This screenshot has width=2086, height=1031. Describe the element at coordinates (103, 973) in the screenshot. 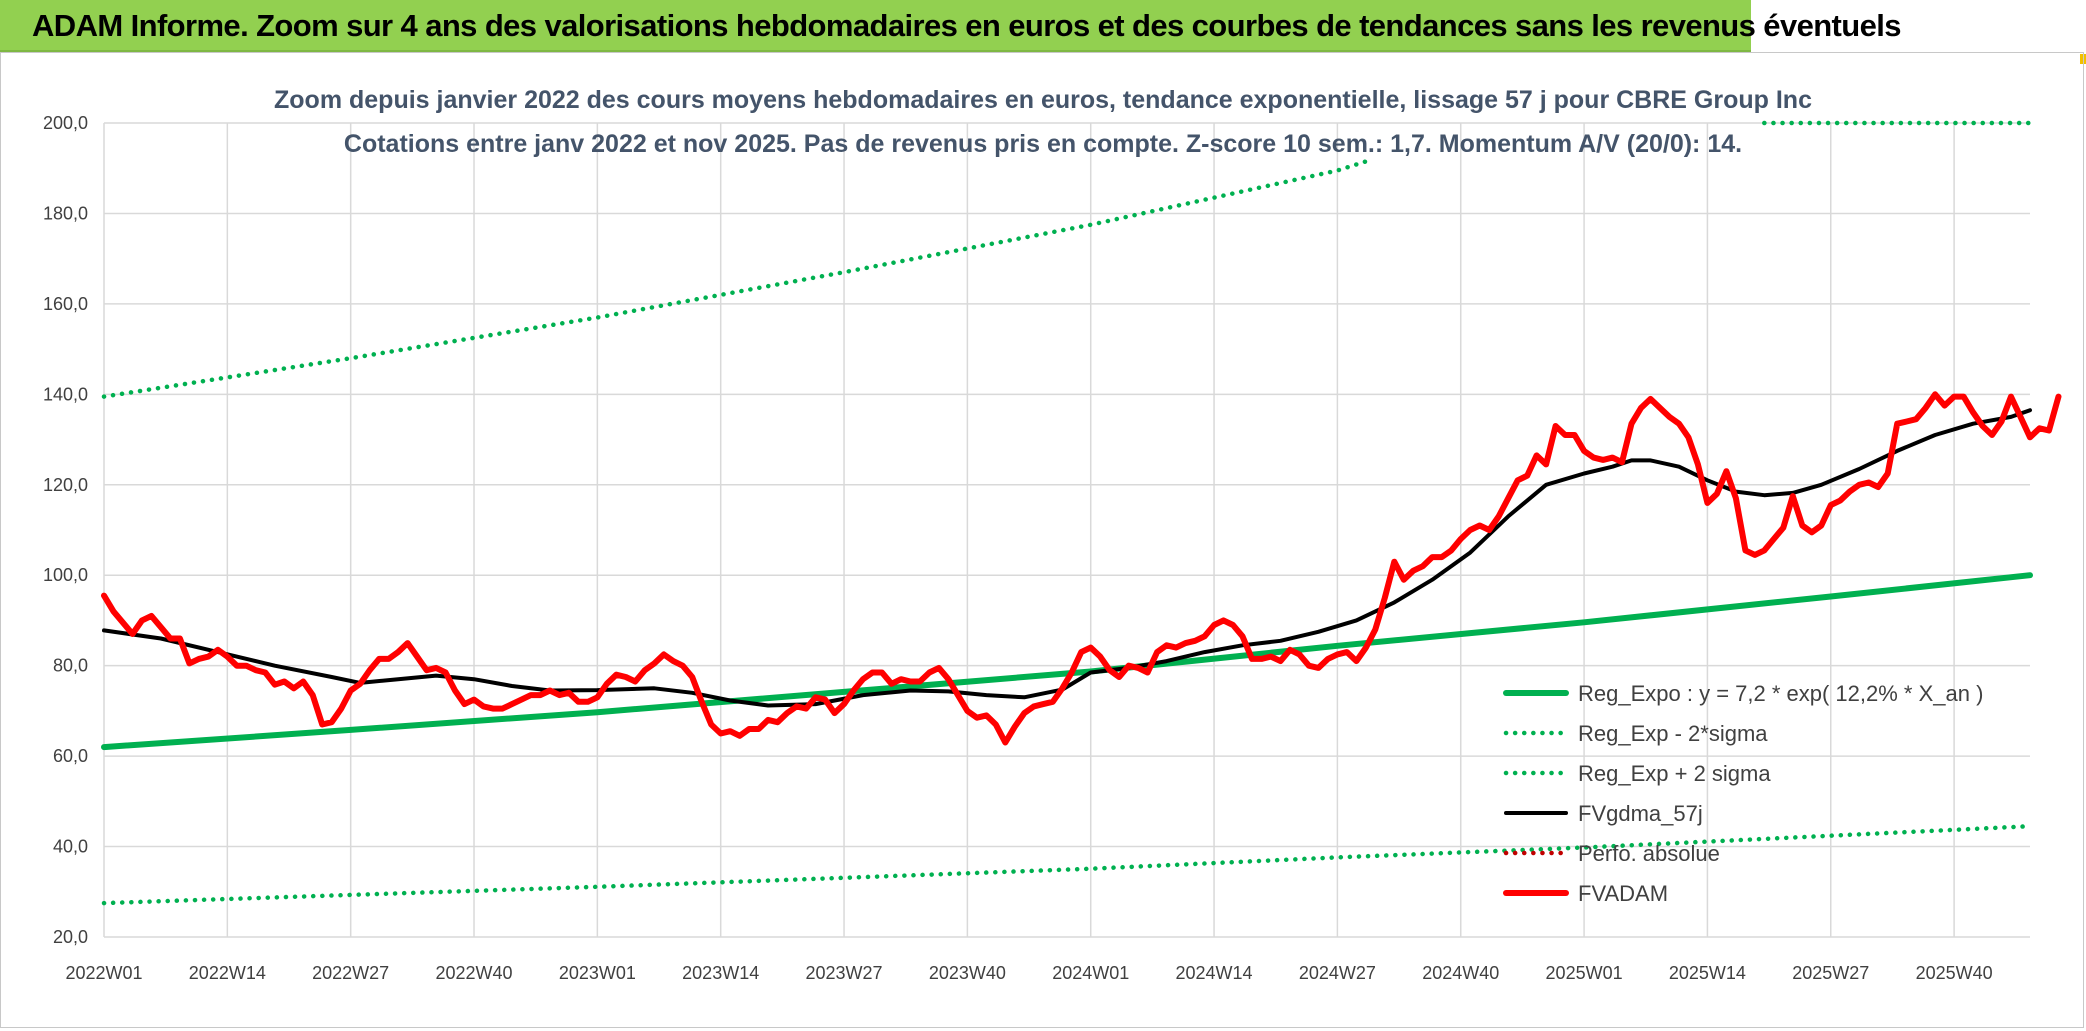

I see `x-tick-label: 2022W01` at that location.